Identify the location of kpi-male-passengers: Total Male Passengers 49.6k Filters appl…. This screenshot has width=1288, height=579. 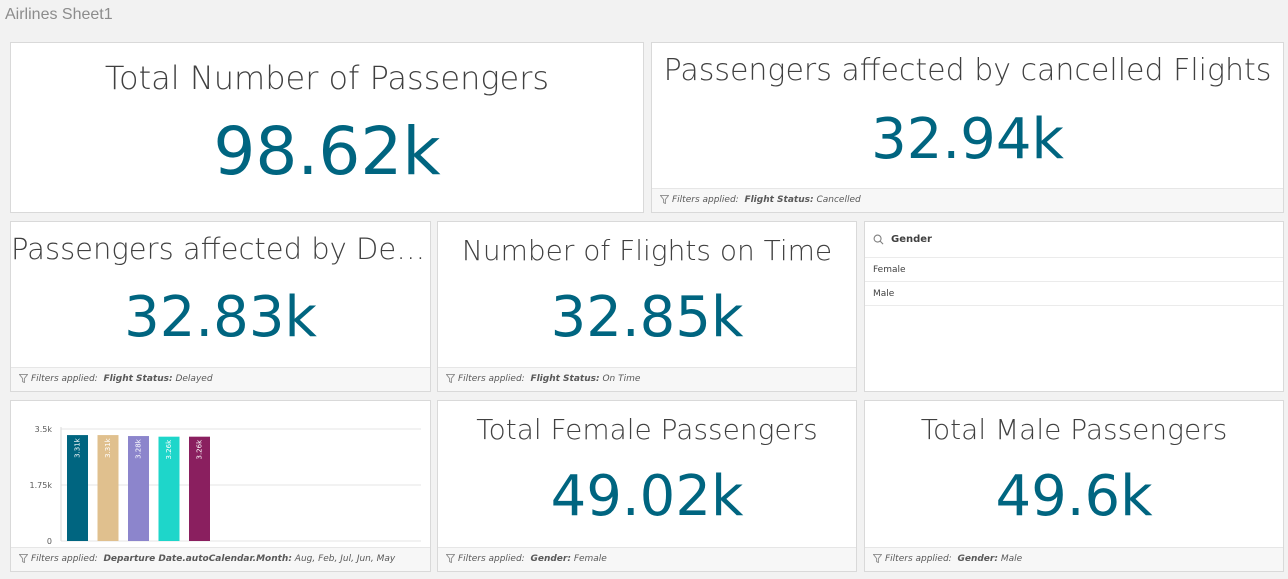
(1074, 486).